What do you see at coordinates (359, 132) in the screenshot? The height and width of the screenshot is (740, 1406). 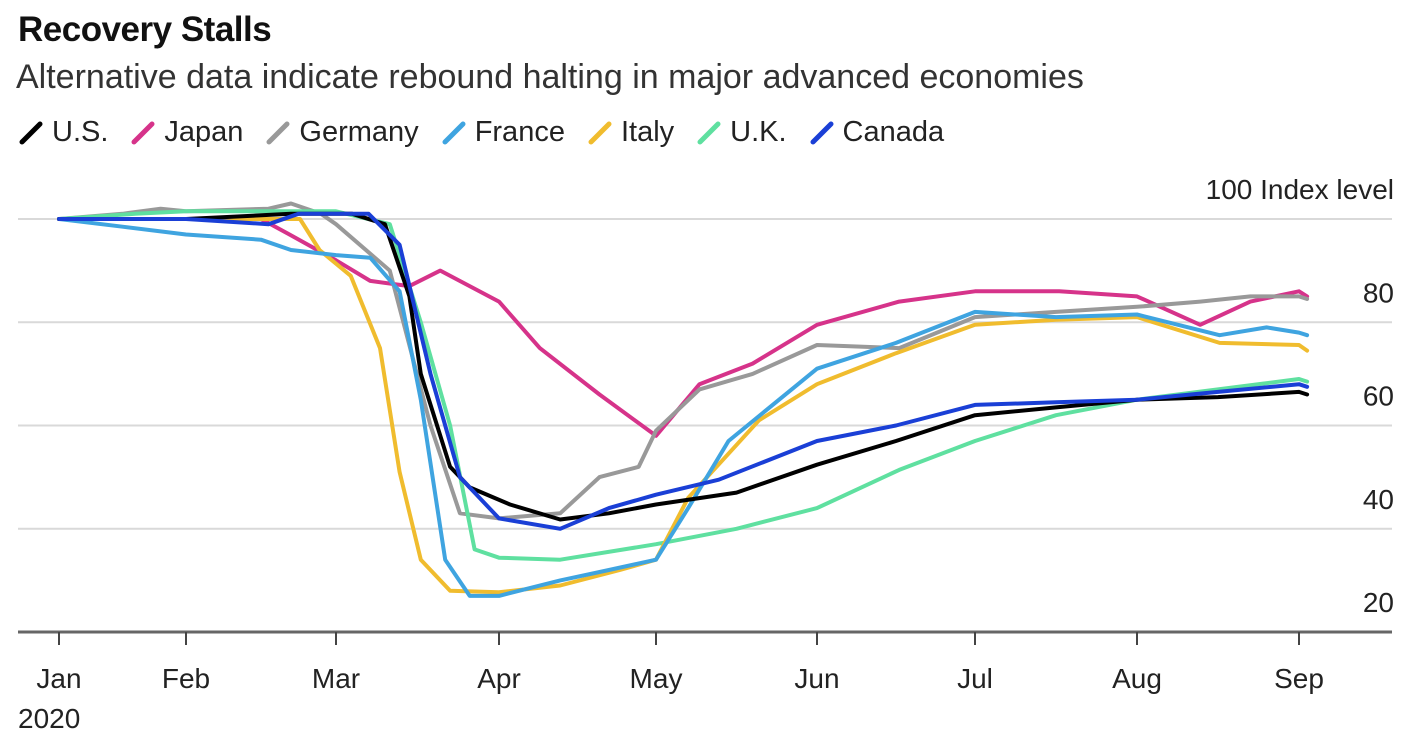 I see `legend-label: Germany` at bounding box center [359, 132].